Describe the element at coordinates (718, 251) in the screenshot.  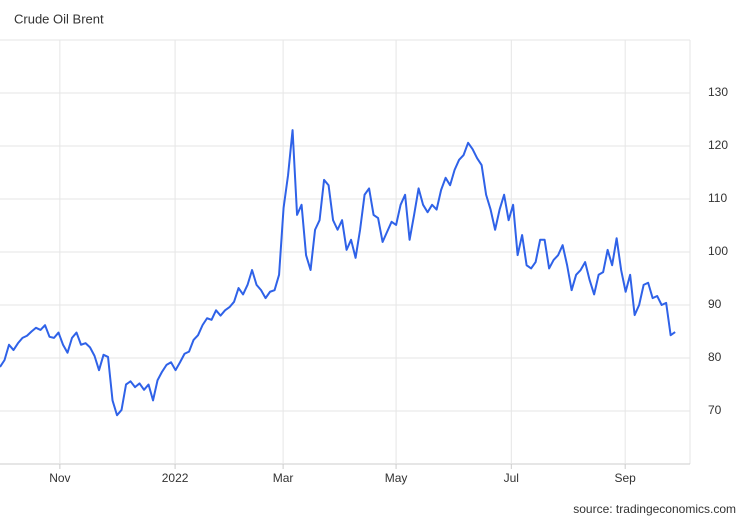
I see `y-tick-label: 100` at that location.